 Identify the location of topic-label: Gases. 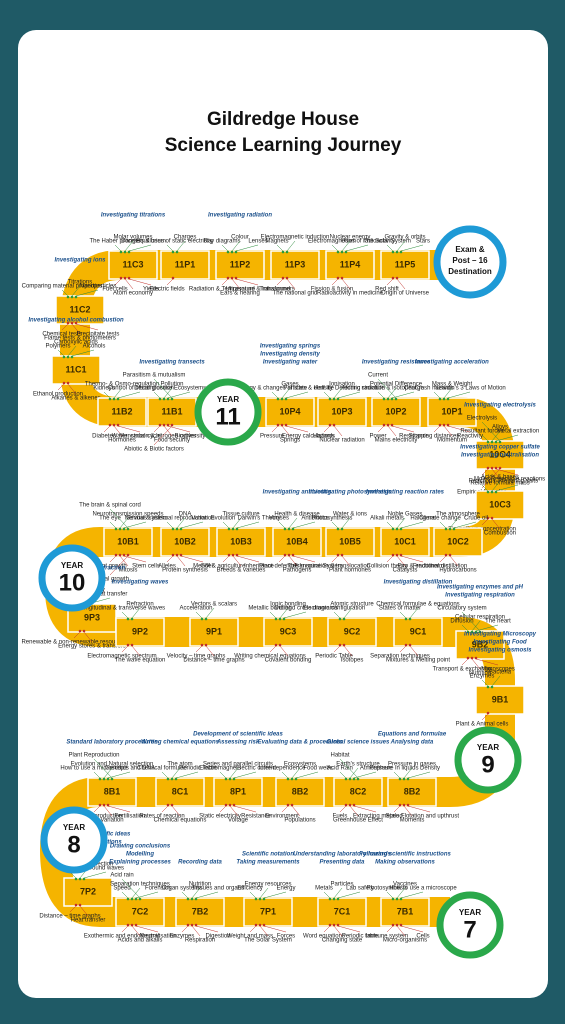
(289, 385).